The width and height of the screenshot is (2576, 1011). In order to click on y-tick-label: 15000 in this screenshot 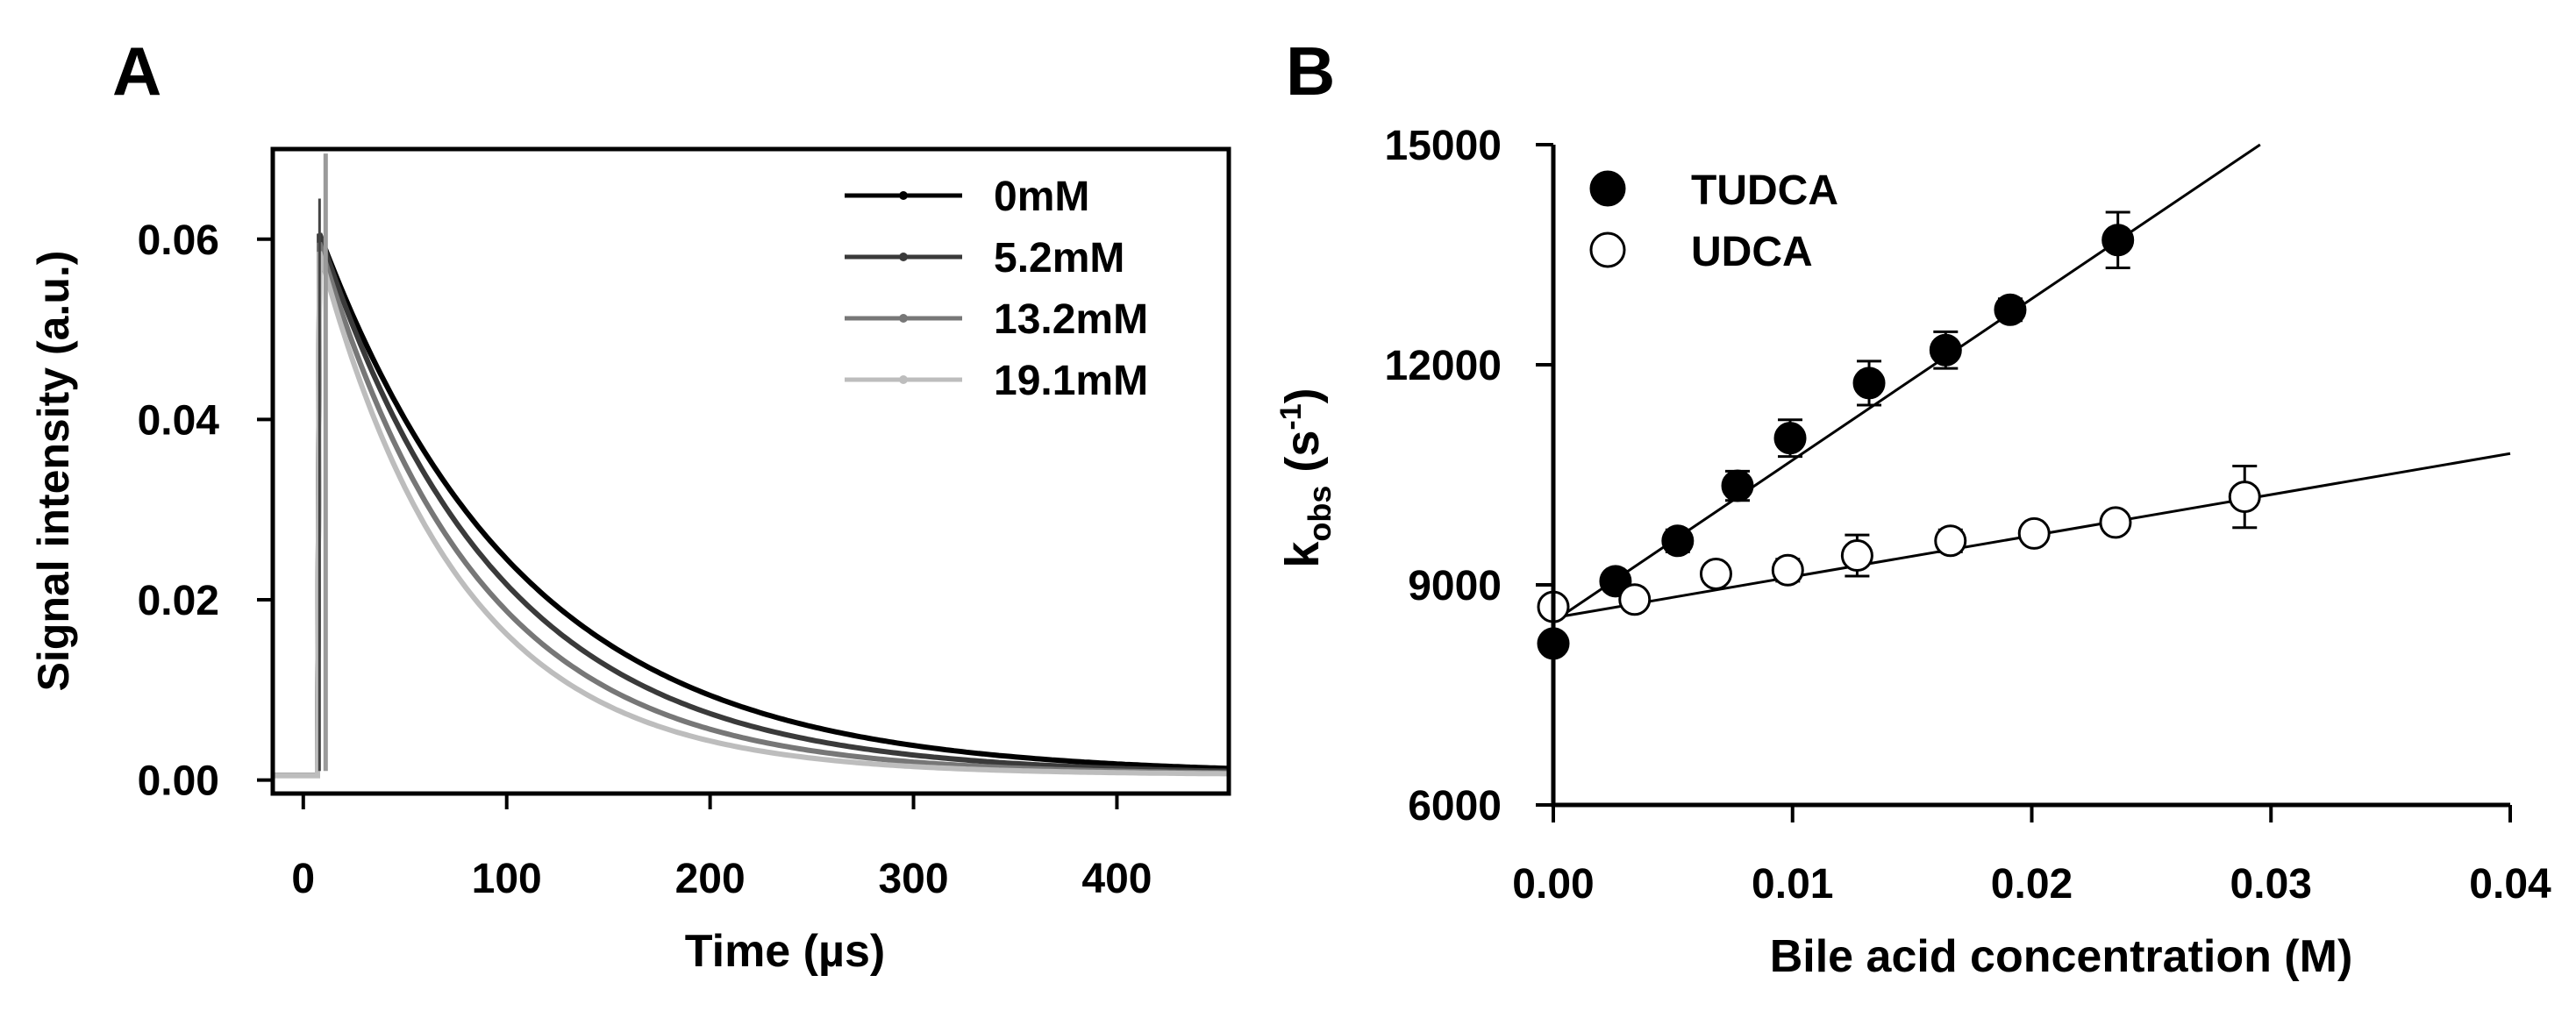, I will do `click(1444, 146)`.